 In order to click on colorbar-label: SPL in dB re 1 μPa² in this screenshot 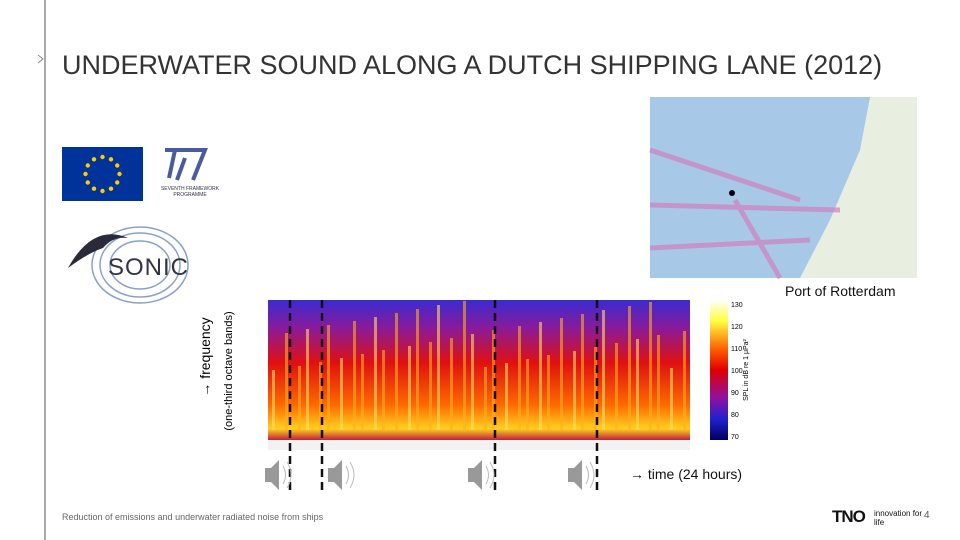, I will do `click(746, 369)`.